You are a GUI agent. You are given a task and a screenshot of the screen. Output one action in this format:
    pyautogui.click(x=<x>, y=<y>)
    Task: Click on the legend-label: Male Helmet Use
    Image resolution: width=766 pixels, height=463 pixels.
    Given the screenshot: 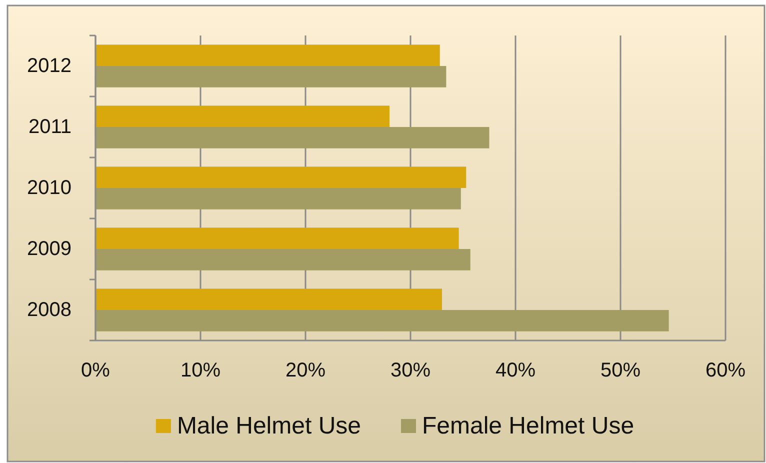 What is the action you would take?
    pyautogui.click(x=269, y=426)
    